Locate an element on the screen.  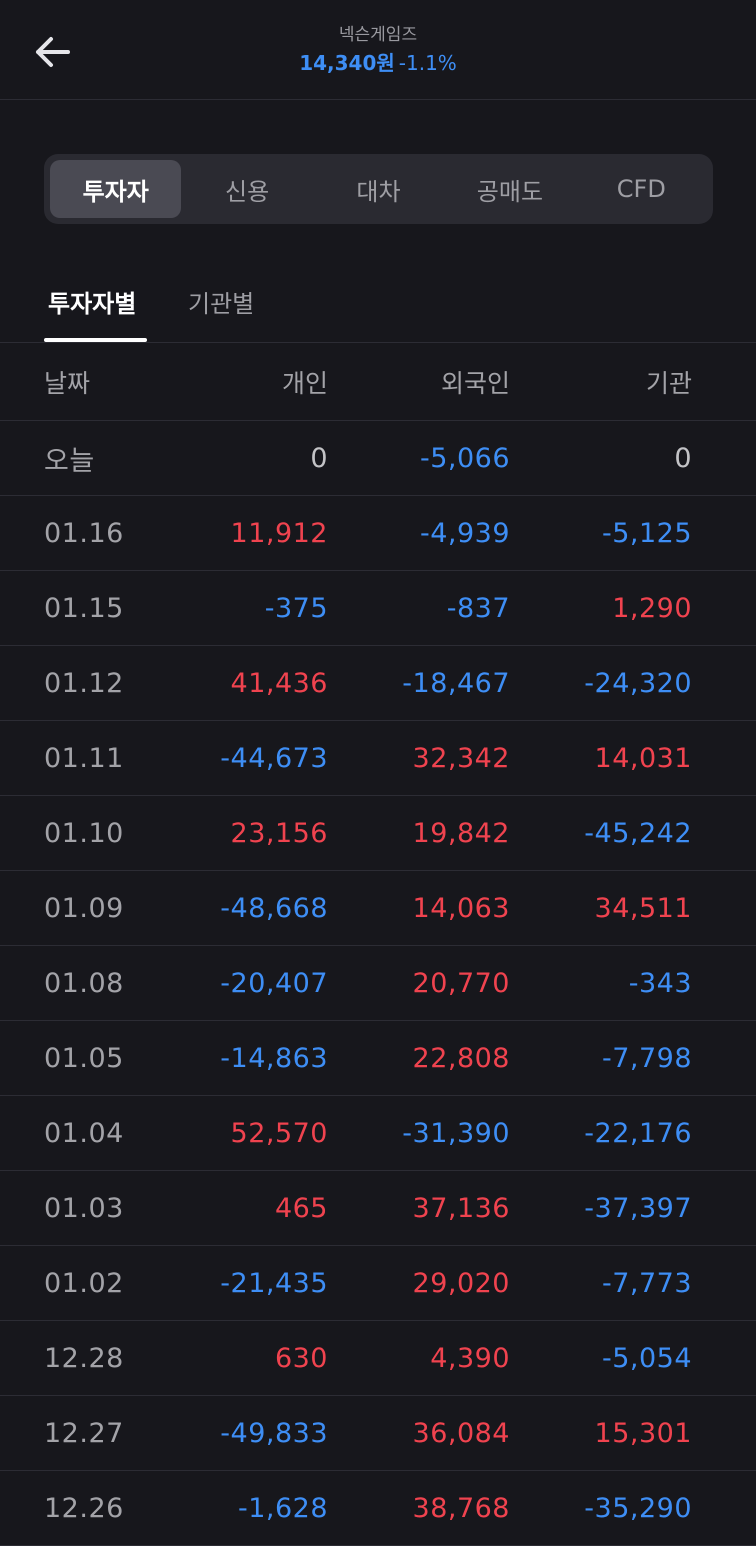
cell-foreign: 4,390 is located at coordinates (470, 1358).